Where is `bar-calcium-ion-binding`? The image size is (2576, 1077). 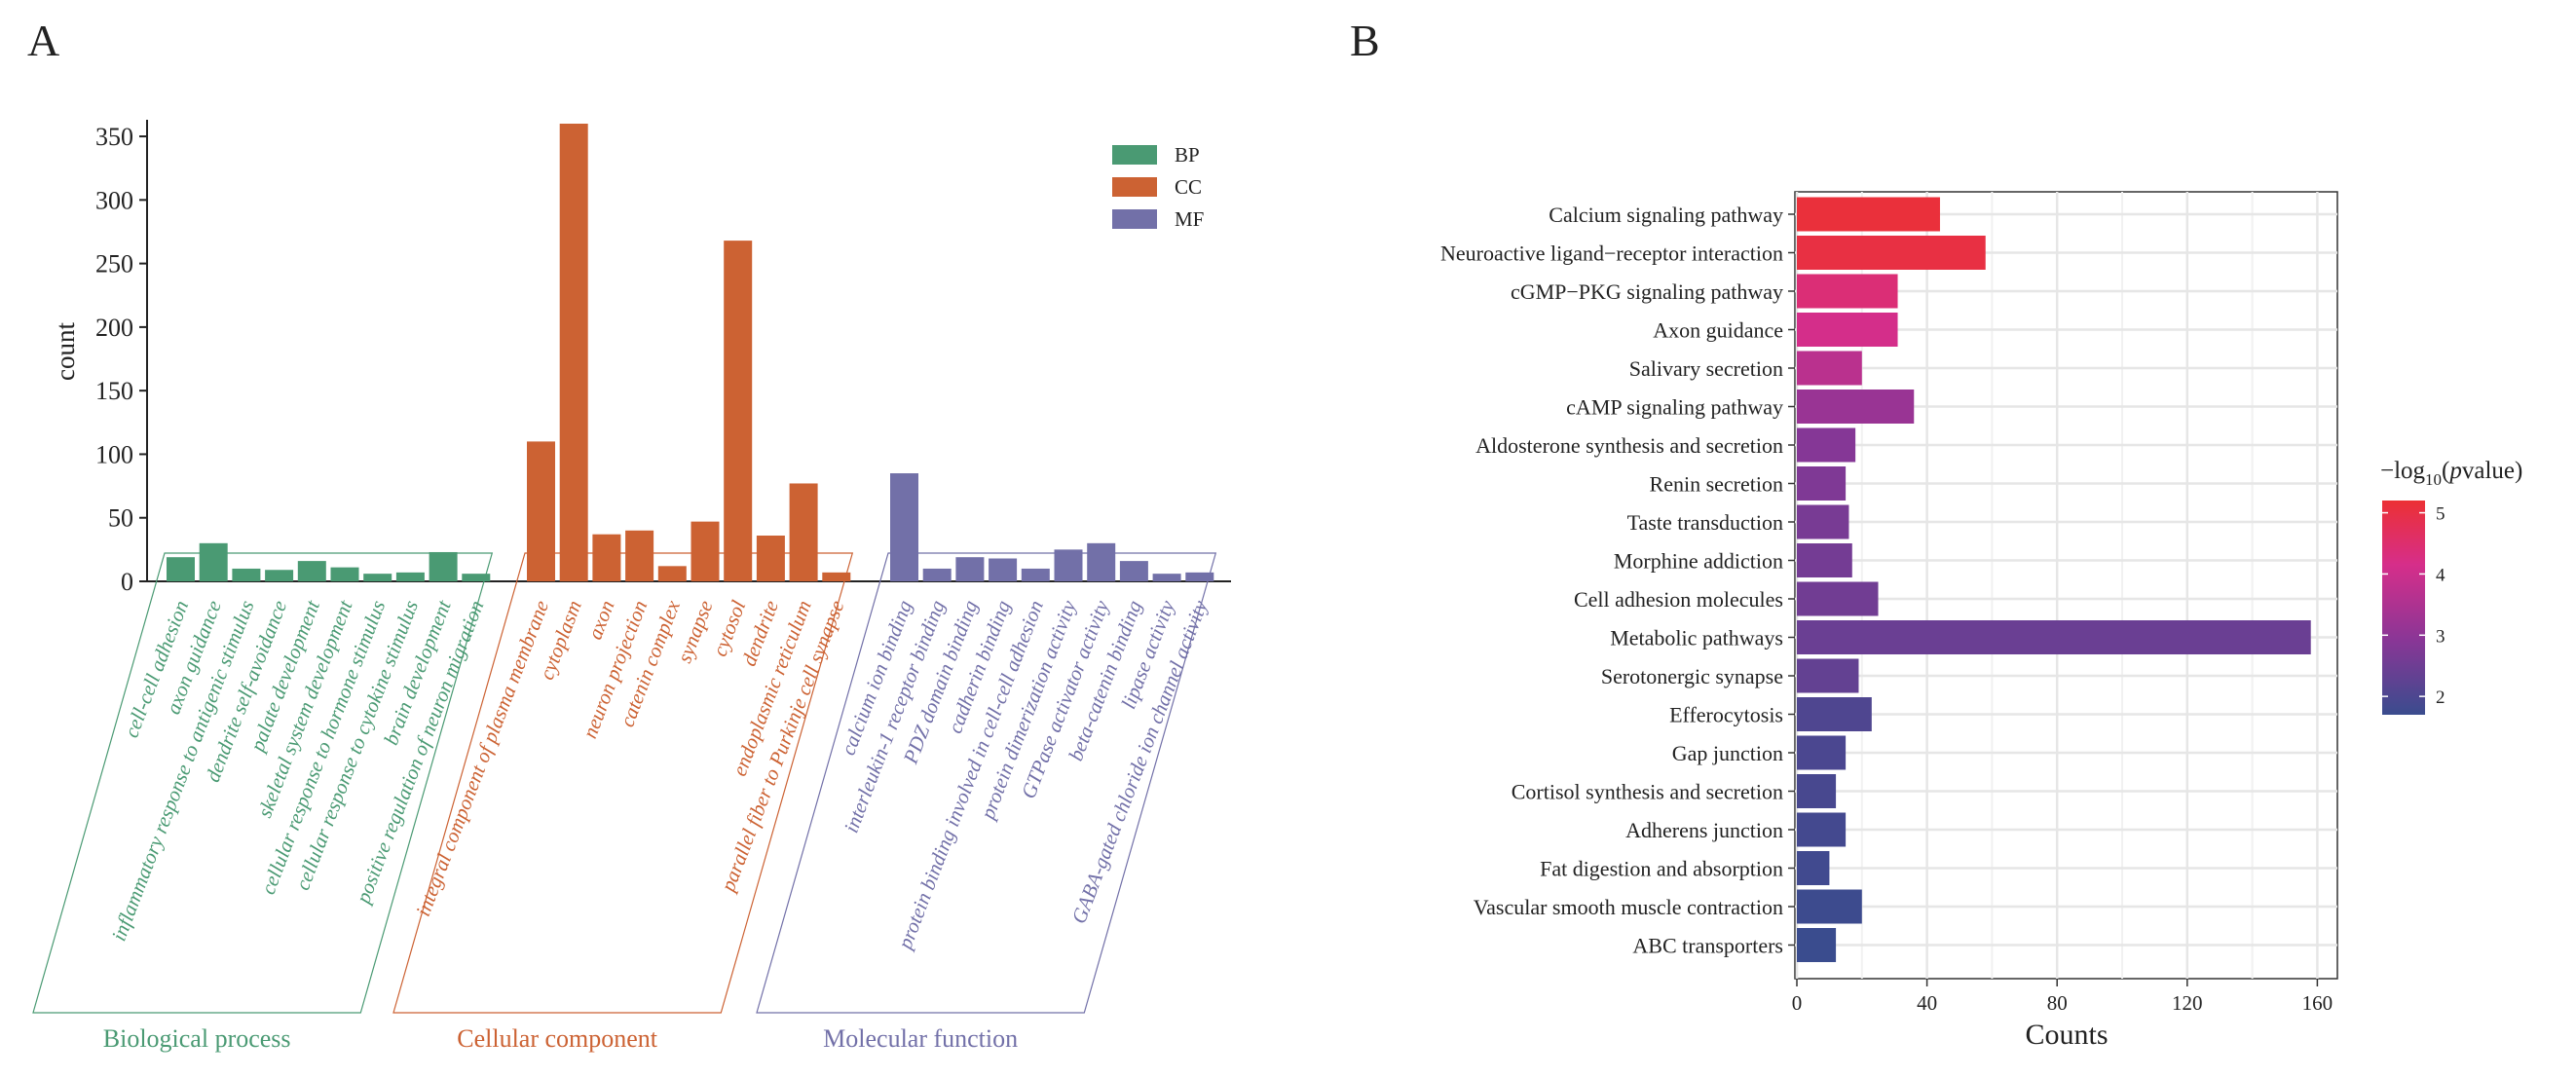
bar-calcium-ion-binding is located at coordinates (904, 527).